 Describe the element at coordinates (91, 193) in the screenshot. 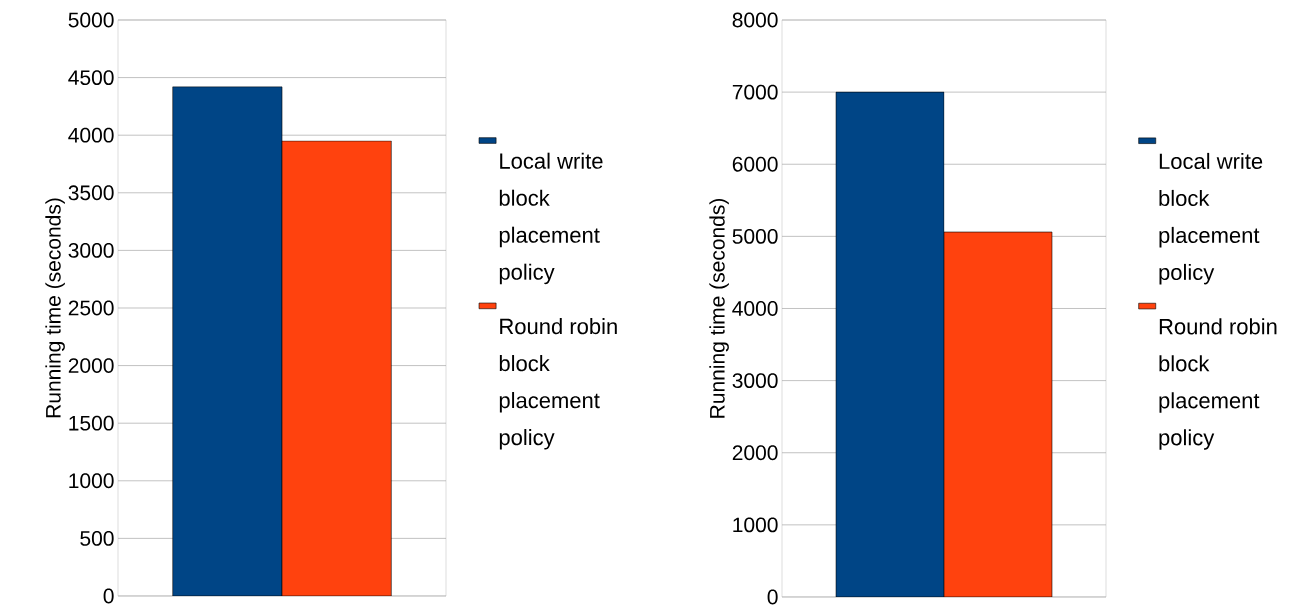

I see `y-tick-label: 3500` at that location.